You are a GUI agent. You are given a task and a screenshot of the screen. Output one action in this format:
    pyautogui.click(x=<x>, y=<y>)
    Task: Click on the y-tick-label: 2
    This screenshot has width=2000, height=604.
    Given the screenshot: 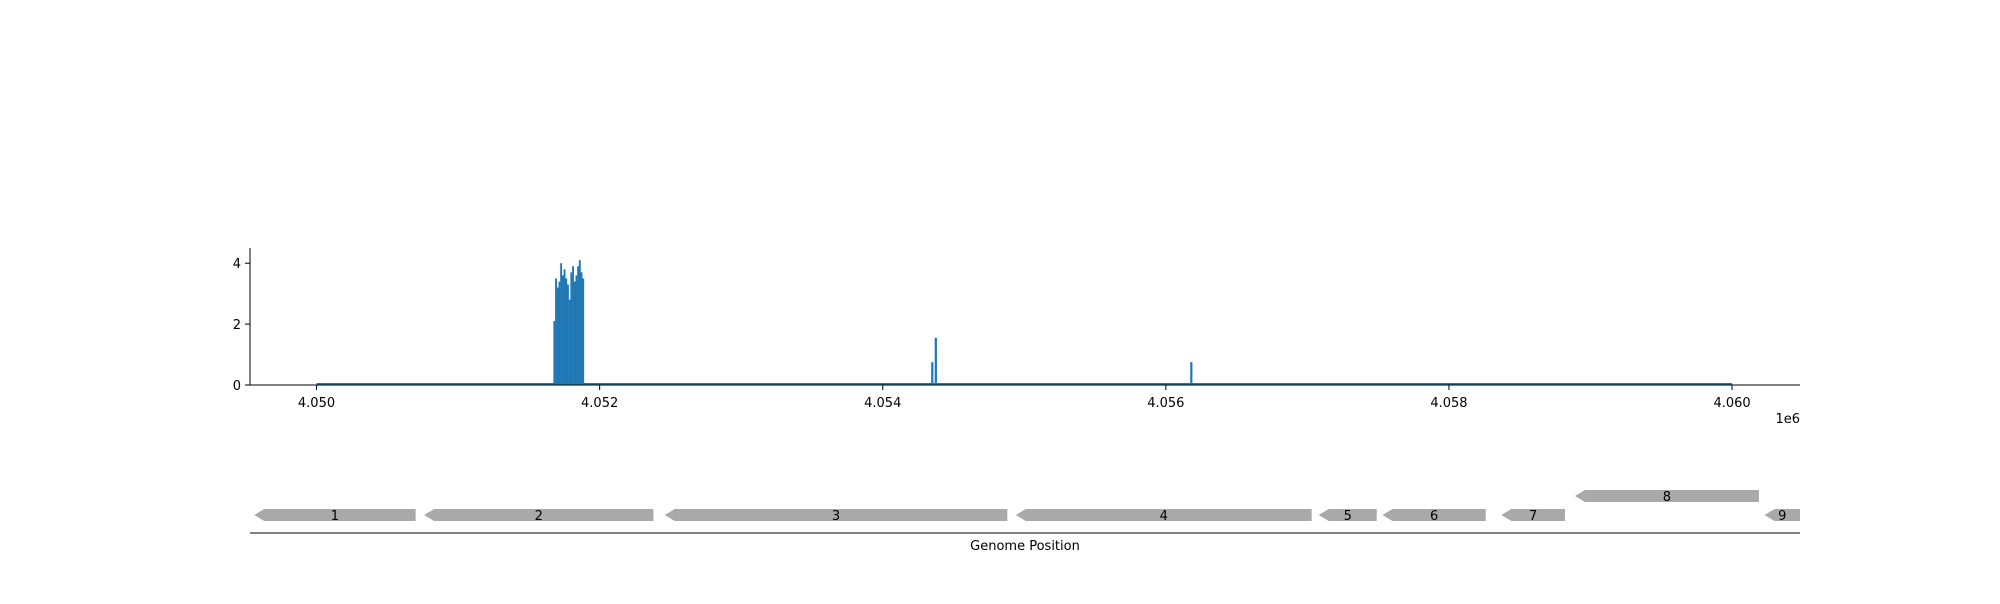 What is the action you would take?
    pyautogui.click(x=237, y=325)
    